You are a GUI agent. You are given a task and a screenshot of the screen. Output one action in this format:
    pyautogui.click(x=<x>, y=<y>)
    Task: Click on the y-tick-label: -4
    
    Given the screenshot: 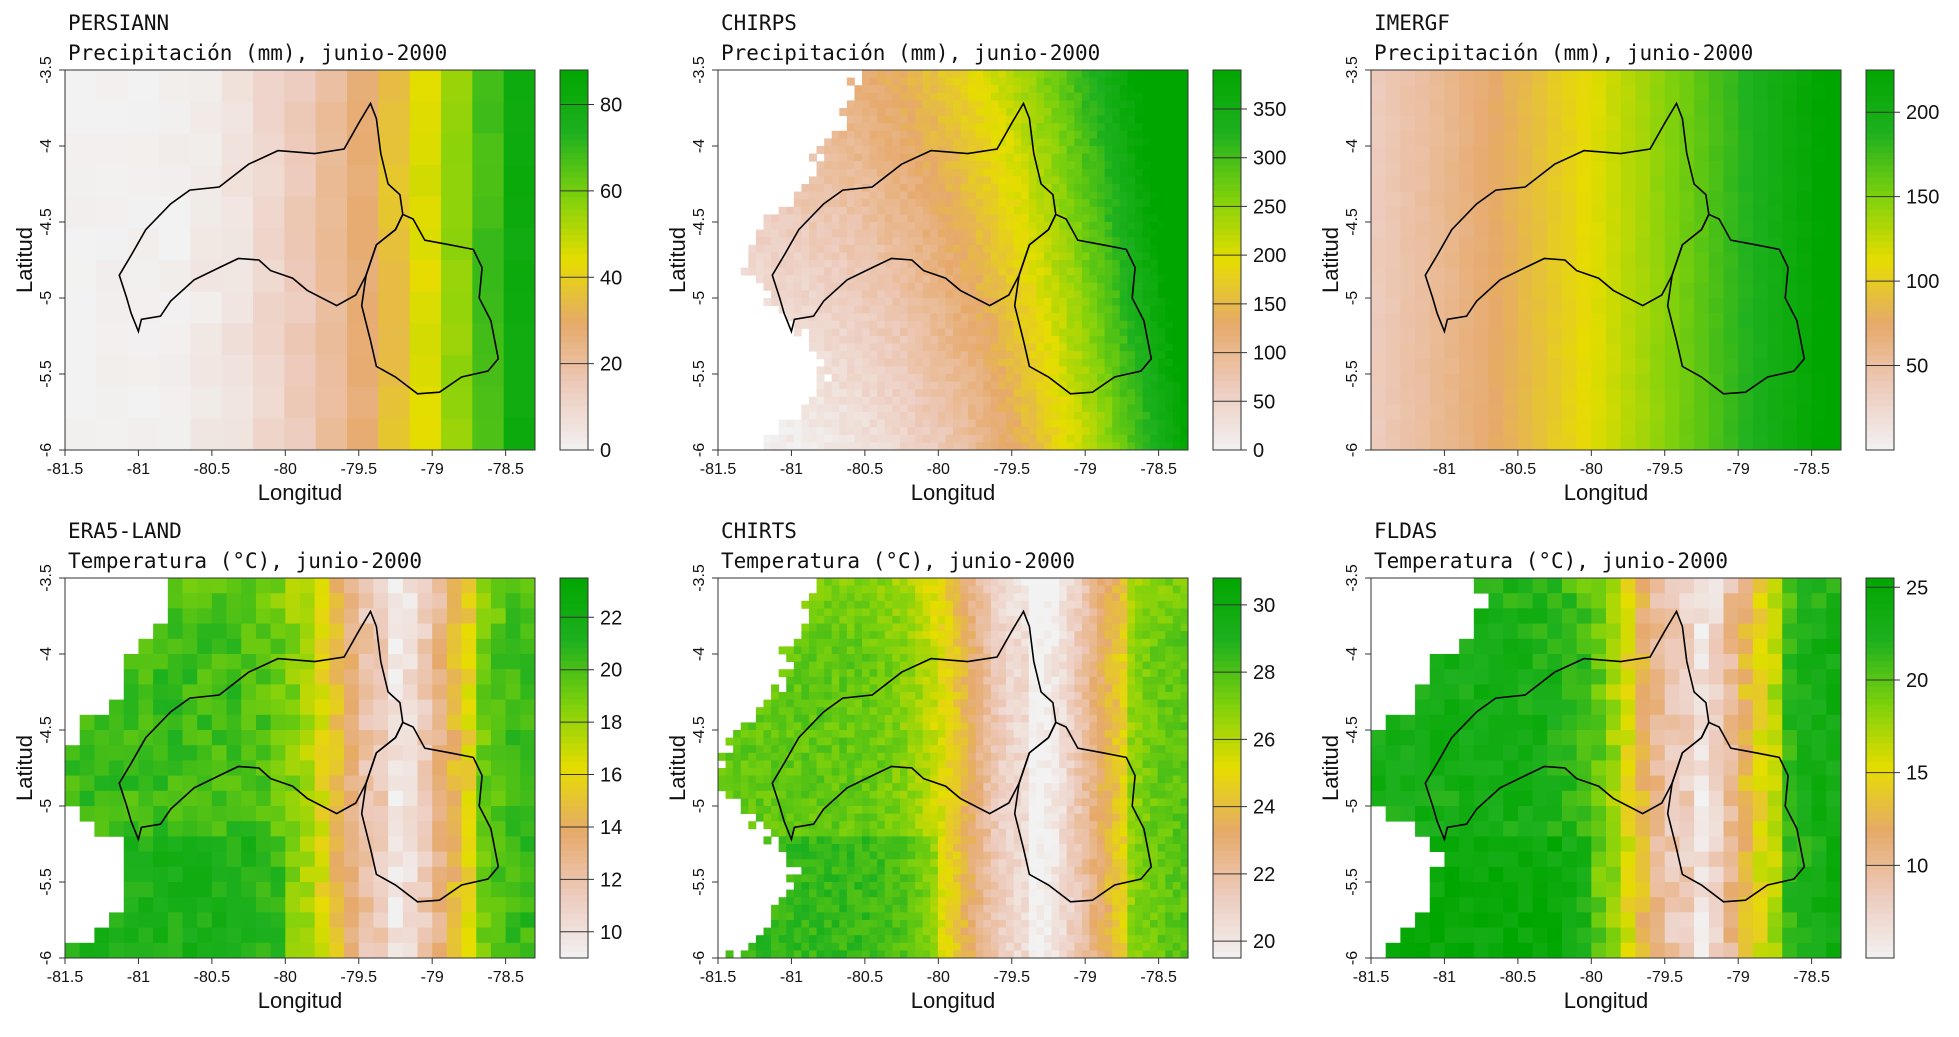 What is the action you would take?
    pyautogui.click(x=1352, y=146)
    